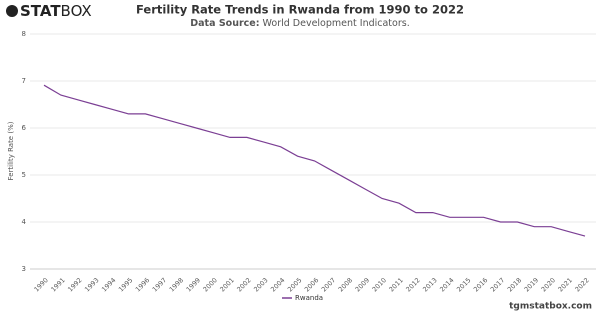 The width and height of the screenshot is (600, 314). I want to click on x-tick-label: 2002, so click(243, 284).